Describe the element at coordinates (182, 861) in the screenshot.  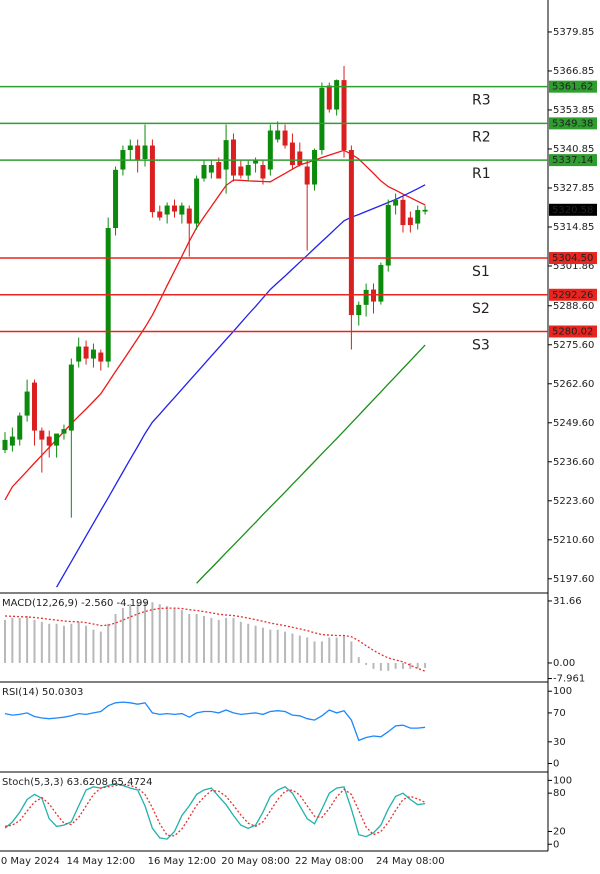
I see `time-label: 16 May 12:00` at that location.